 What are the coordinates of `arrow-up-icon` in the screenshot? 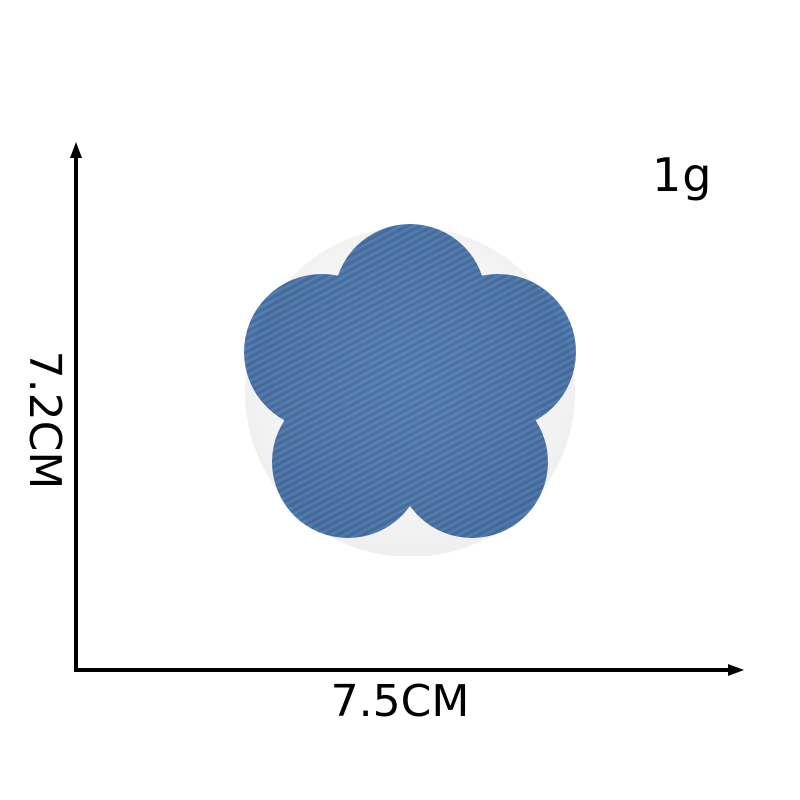 It's located at (76, 150).